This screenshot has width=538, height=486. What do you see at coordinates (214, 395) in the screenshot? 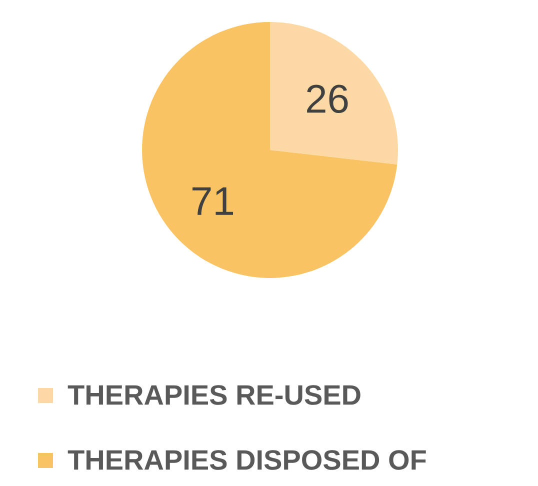
I see `legend-label: THERAPIES RE-USED` at bounding box center [214, 395].